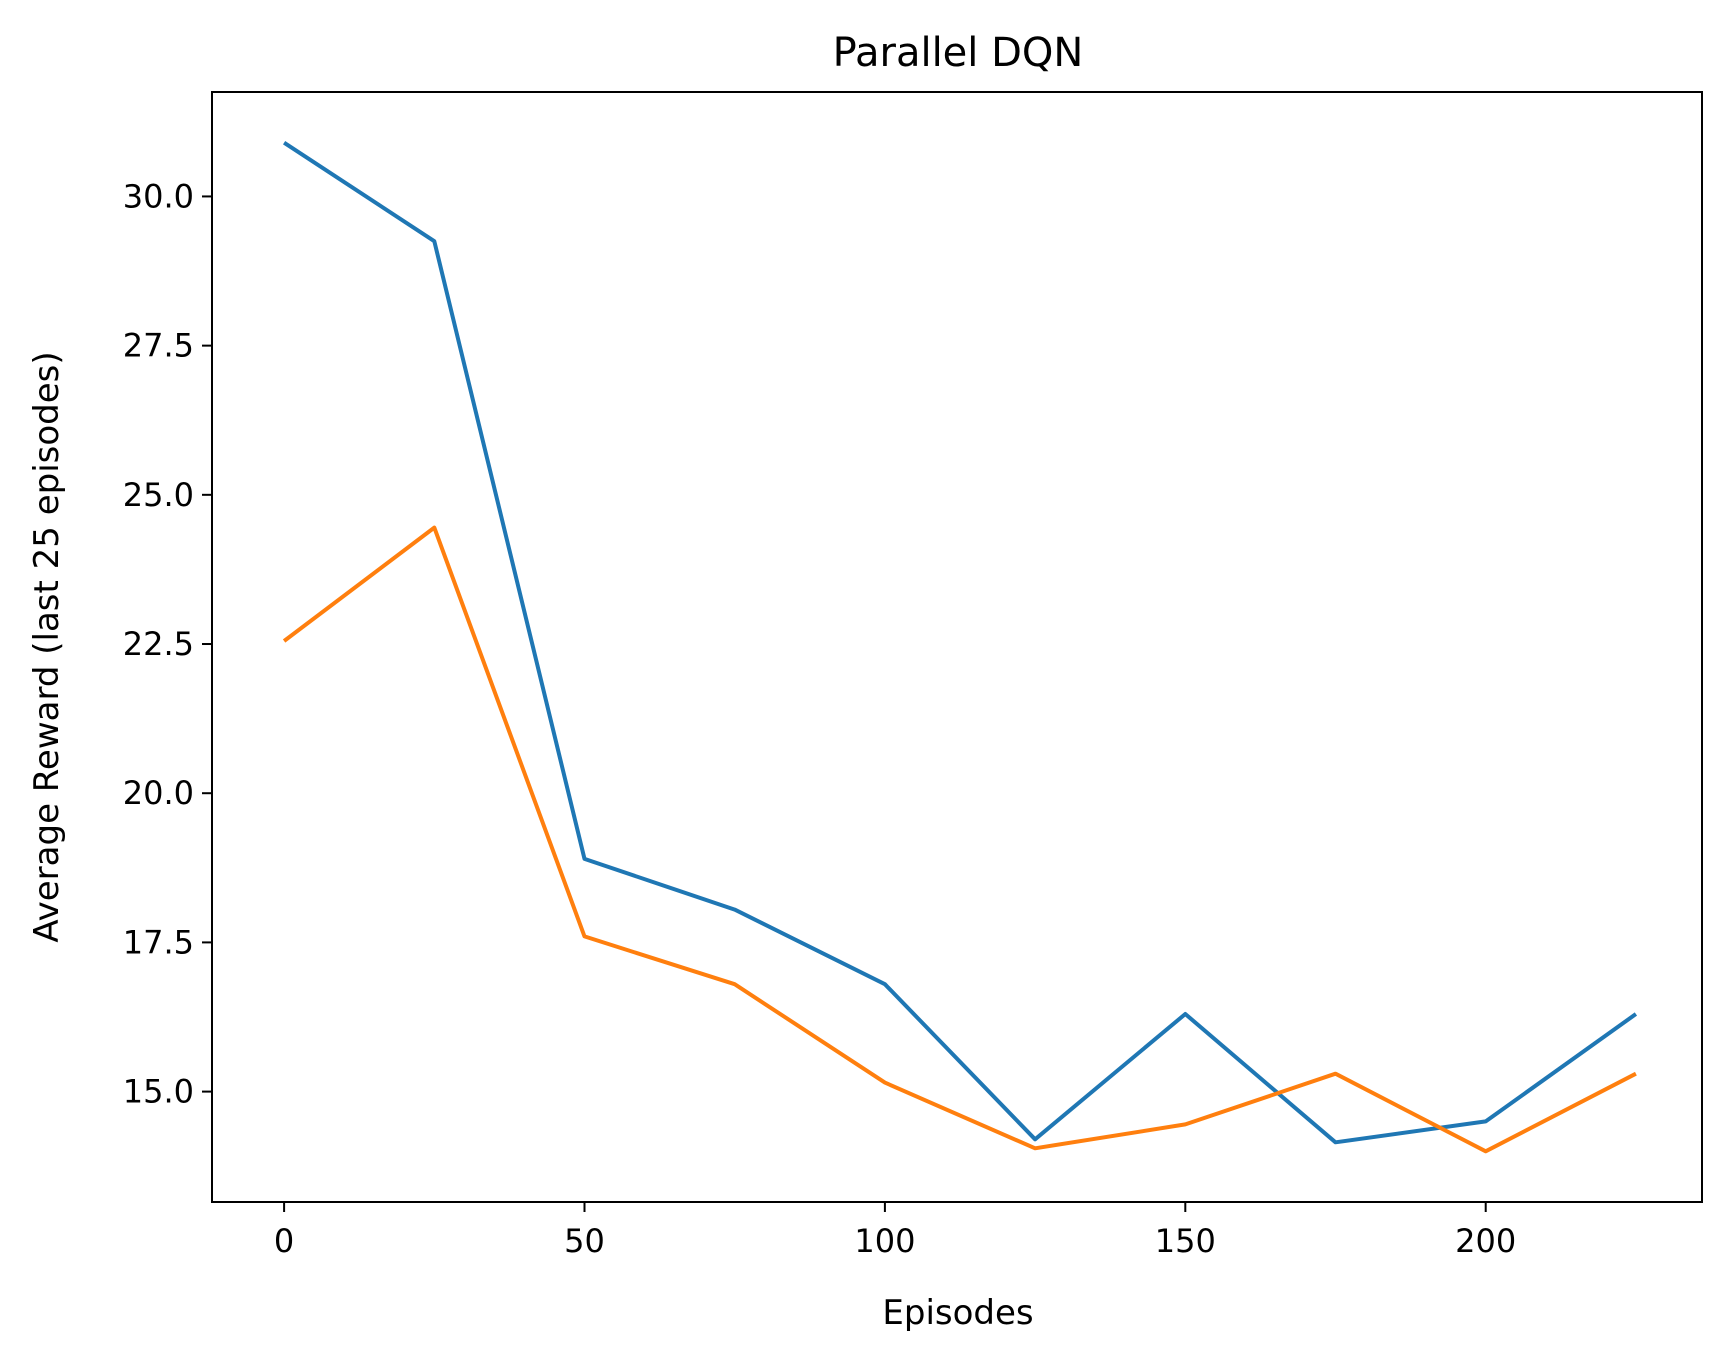 Image resolution: width=1728 pixels, height=1361 pixels. What do you see at coordinates (158, 196) in the screenshot?
I see `y-tick-label: 30.0` at bounding box center [158, 196].